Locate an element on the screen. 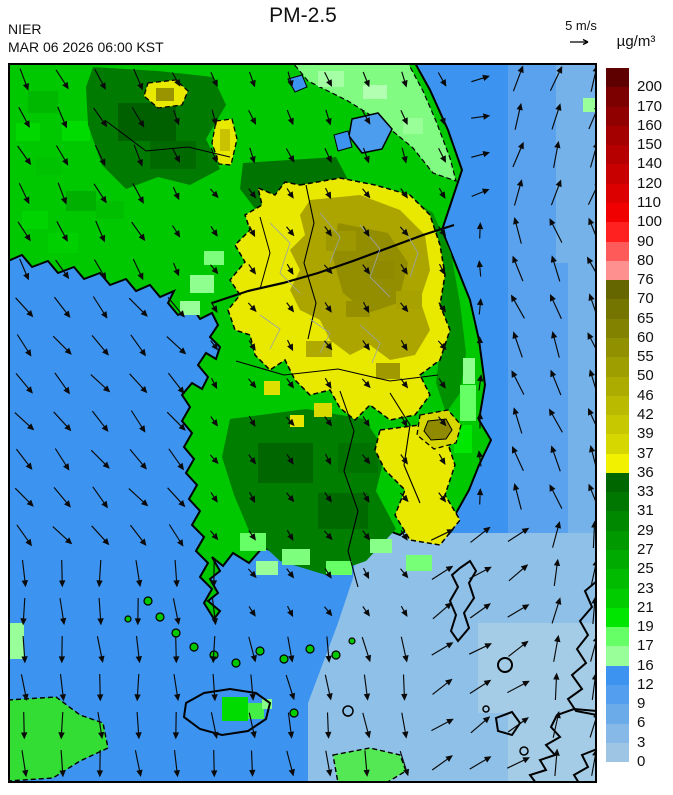  colorbar-tick-label: 25 is located at coordinates (645, 569).